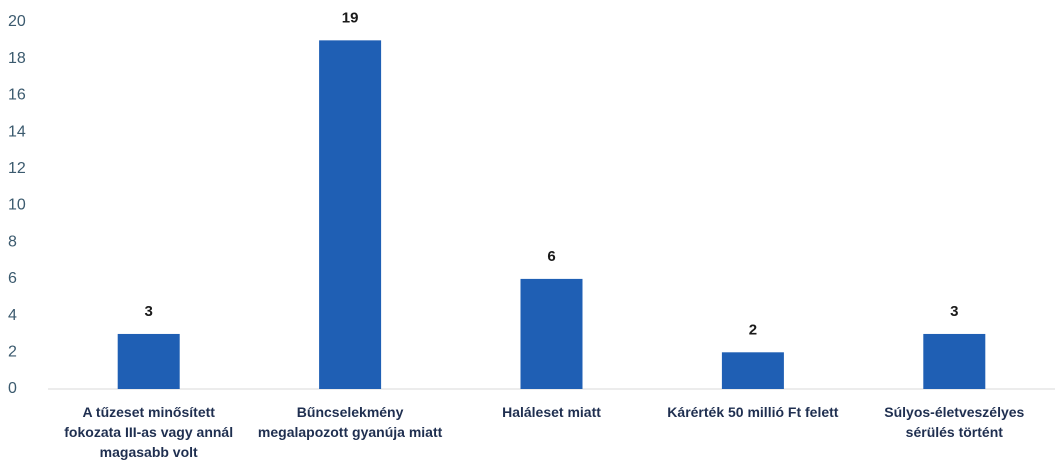 Image resolution: width=1055 pixels, height=474 pixels. What do you see at coordinates (12, 315) in the screenshot?
I see `y-tick-label: 4` at bounding box center [12, 315].